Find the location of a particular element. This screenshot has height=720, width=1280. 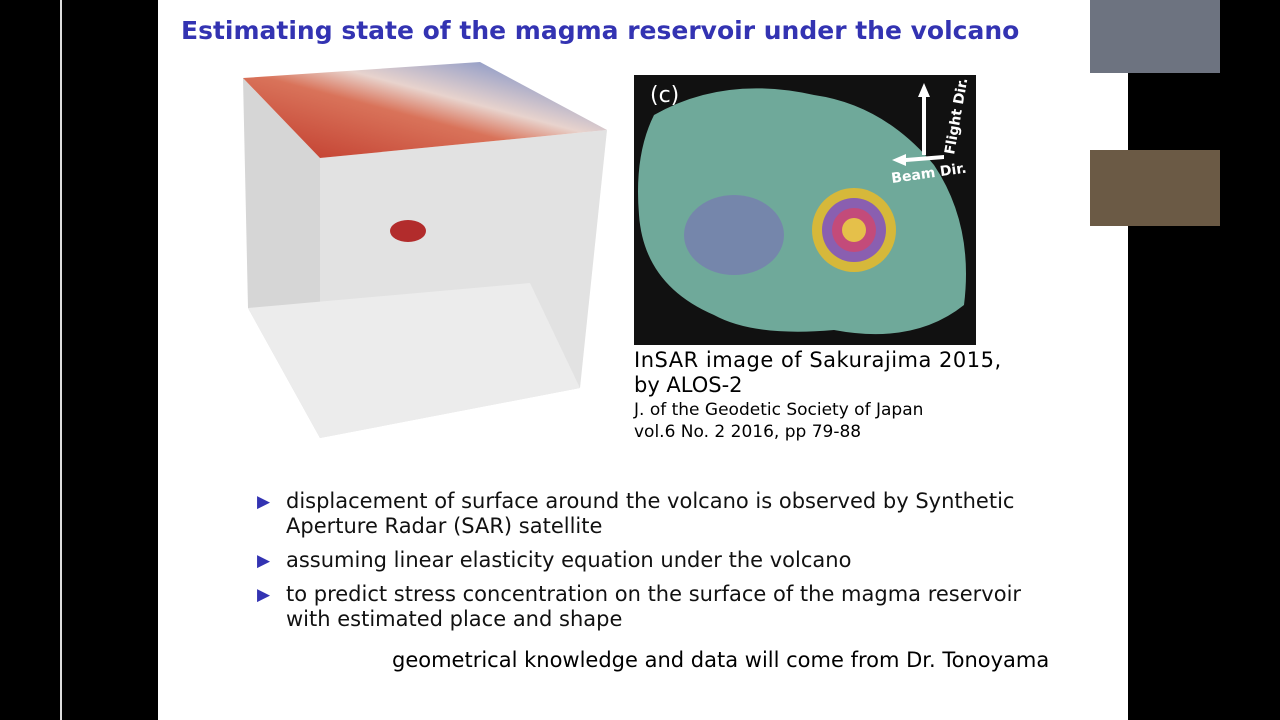

divider is located at coordinates (61, 360).